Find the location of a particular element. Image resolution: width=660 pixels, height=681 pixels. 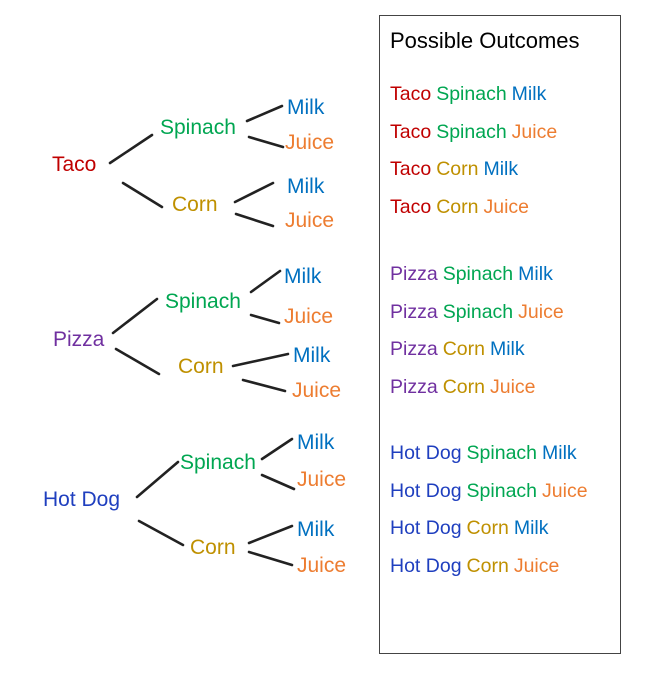

outcome-row: Pizza Corn Juice is located at coordinates (463, 387).